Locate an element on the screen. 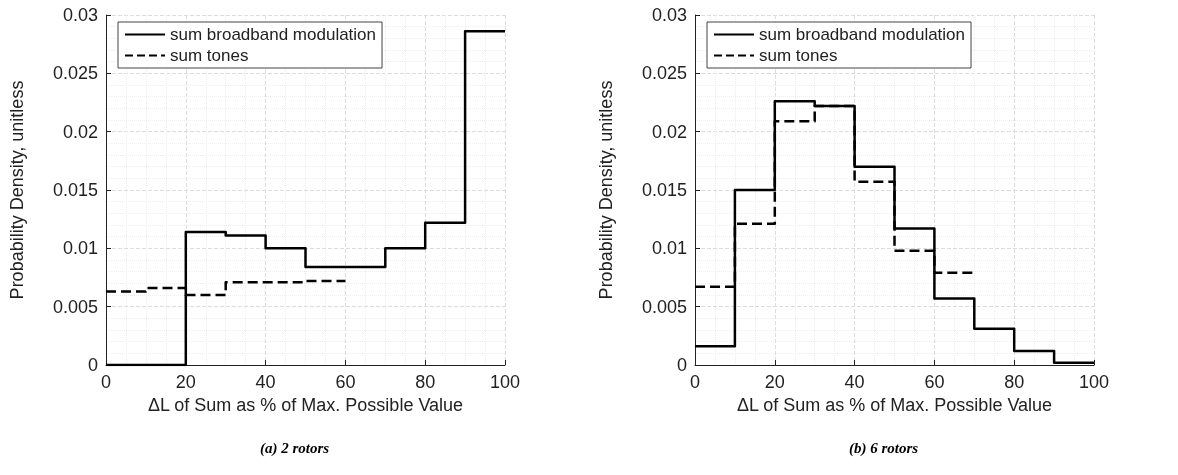 The image size is (1178, 475). text: (a) 2 rotors is located at coordinates (294, 448).